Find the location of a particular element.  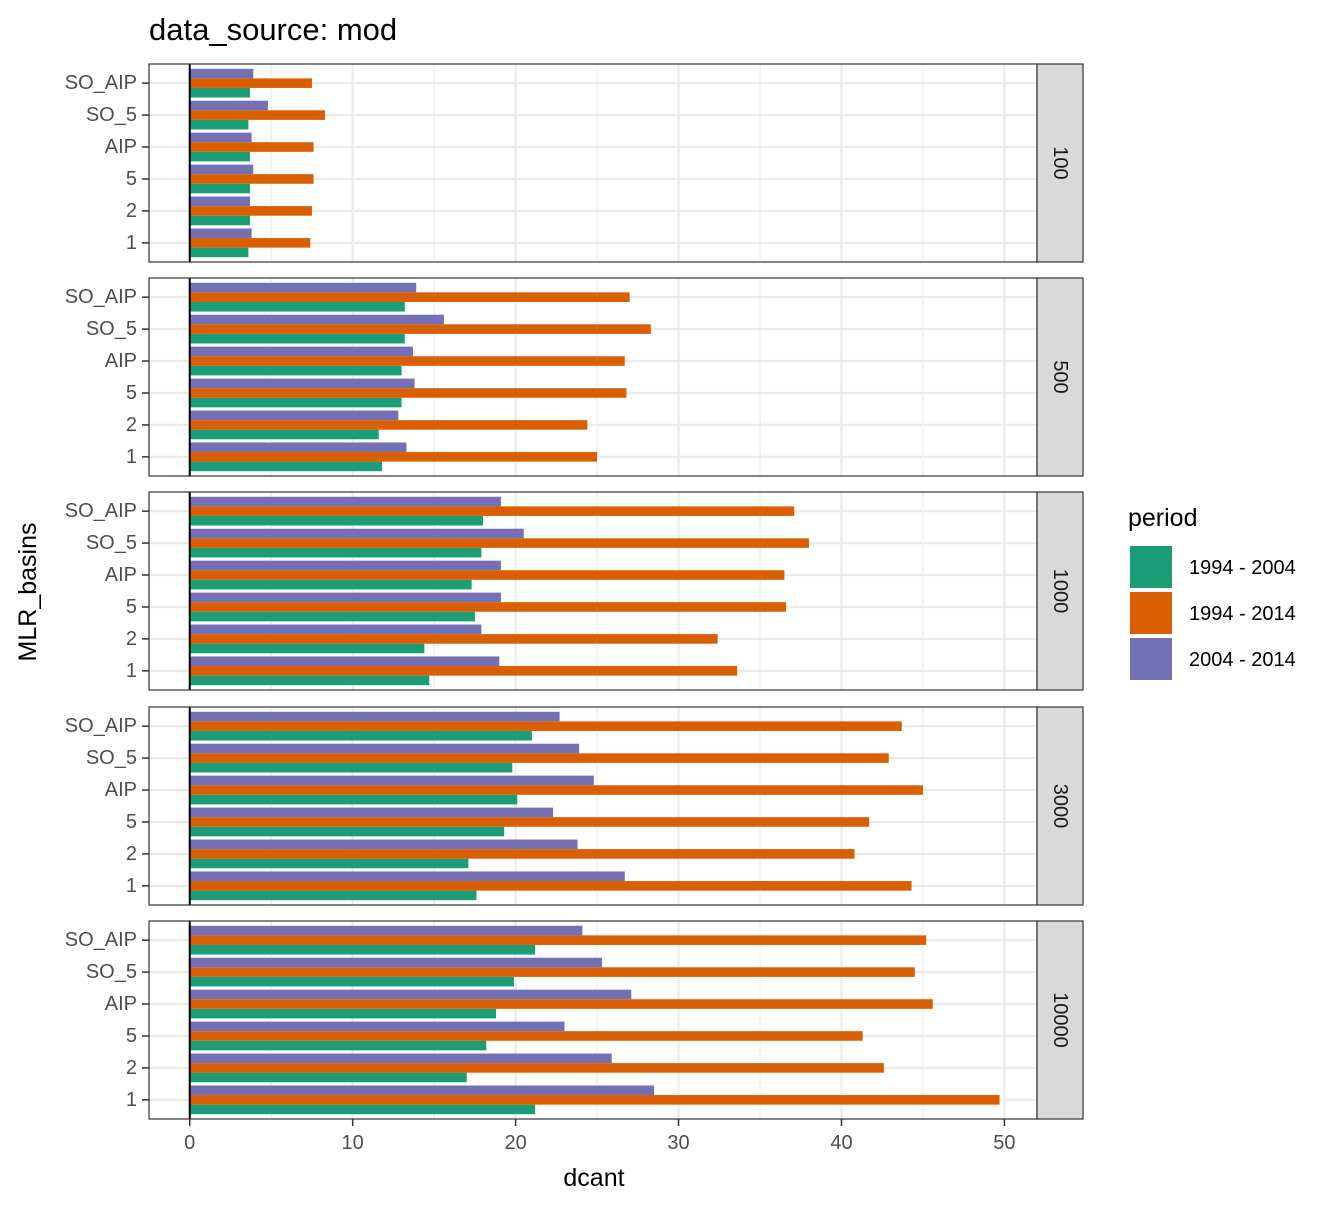

facet-strip-label: 10000 is located at coordinates (1060, 1020).